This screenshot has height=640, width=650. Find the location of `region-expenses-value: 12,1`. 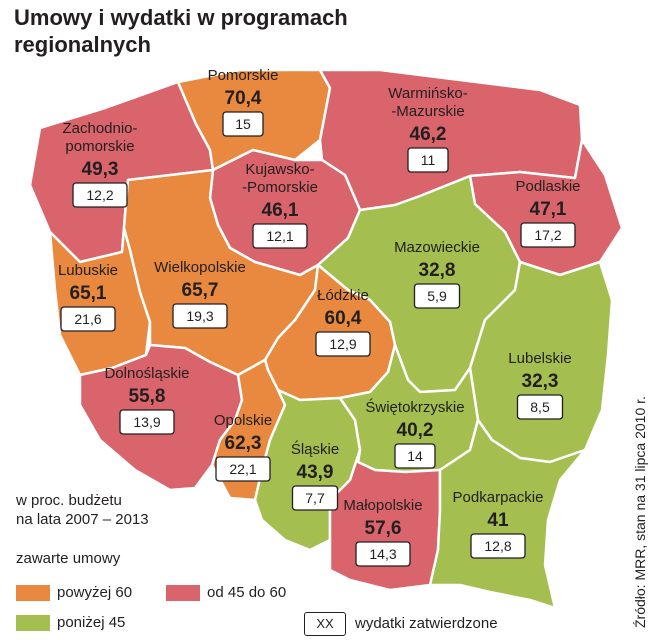

region-expenses-value: 12,1 is located at coordinates (279, 236).